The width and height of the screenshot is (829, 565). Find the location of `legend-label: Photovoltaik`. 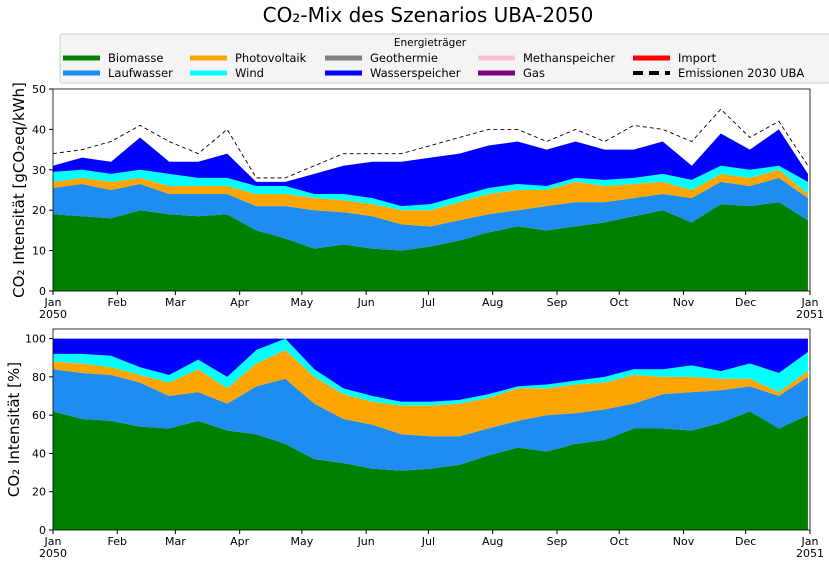

legend-label: Photovoltaik is located at coordinates (271, 58).